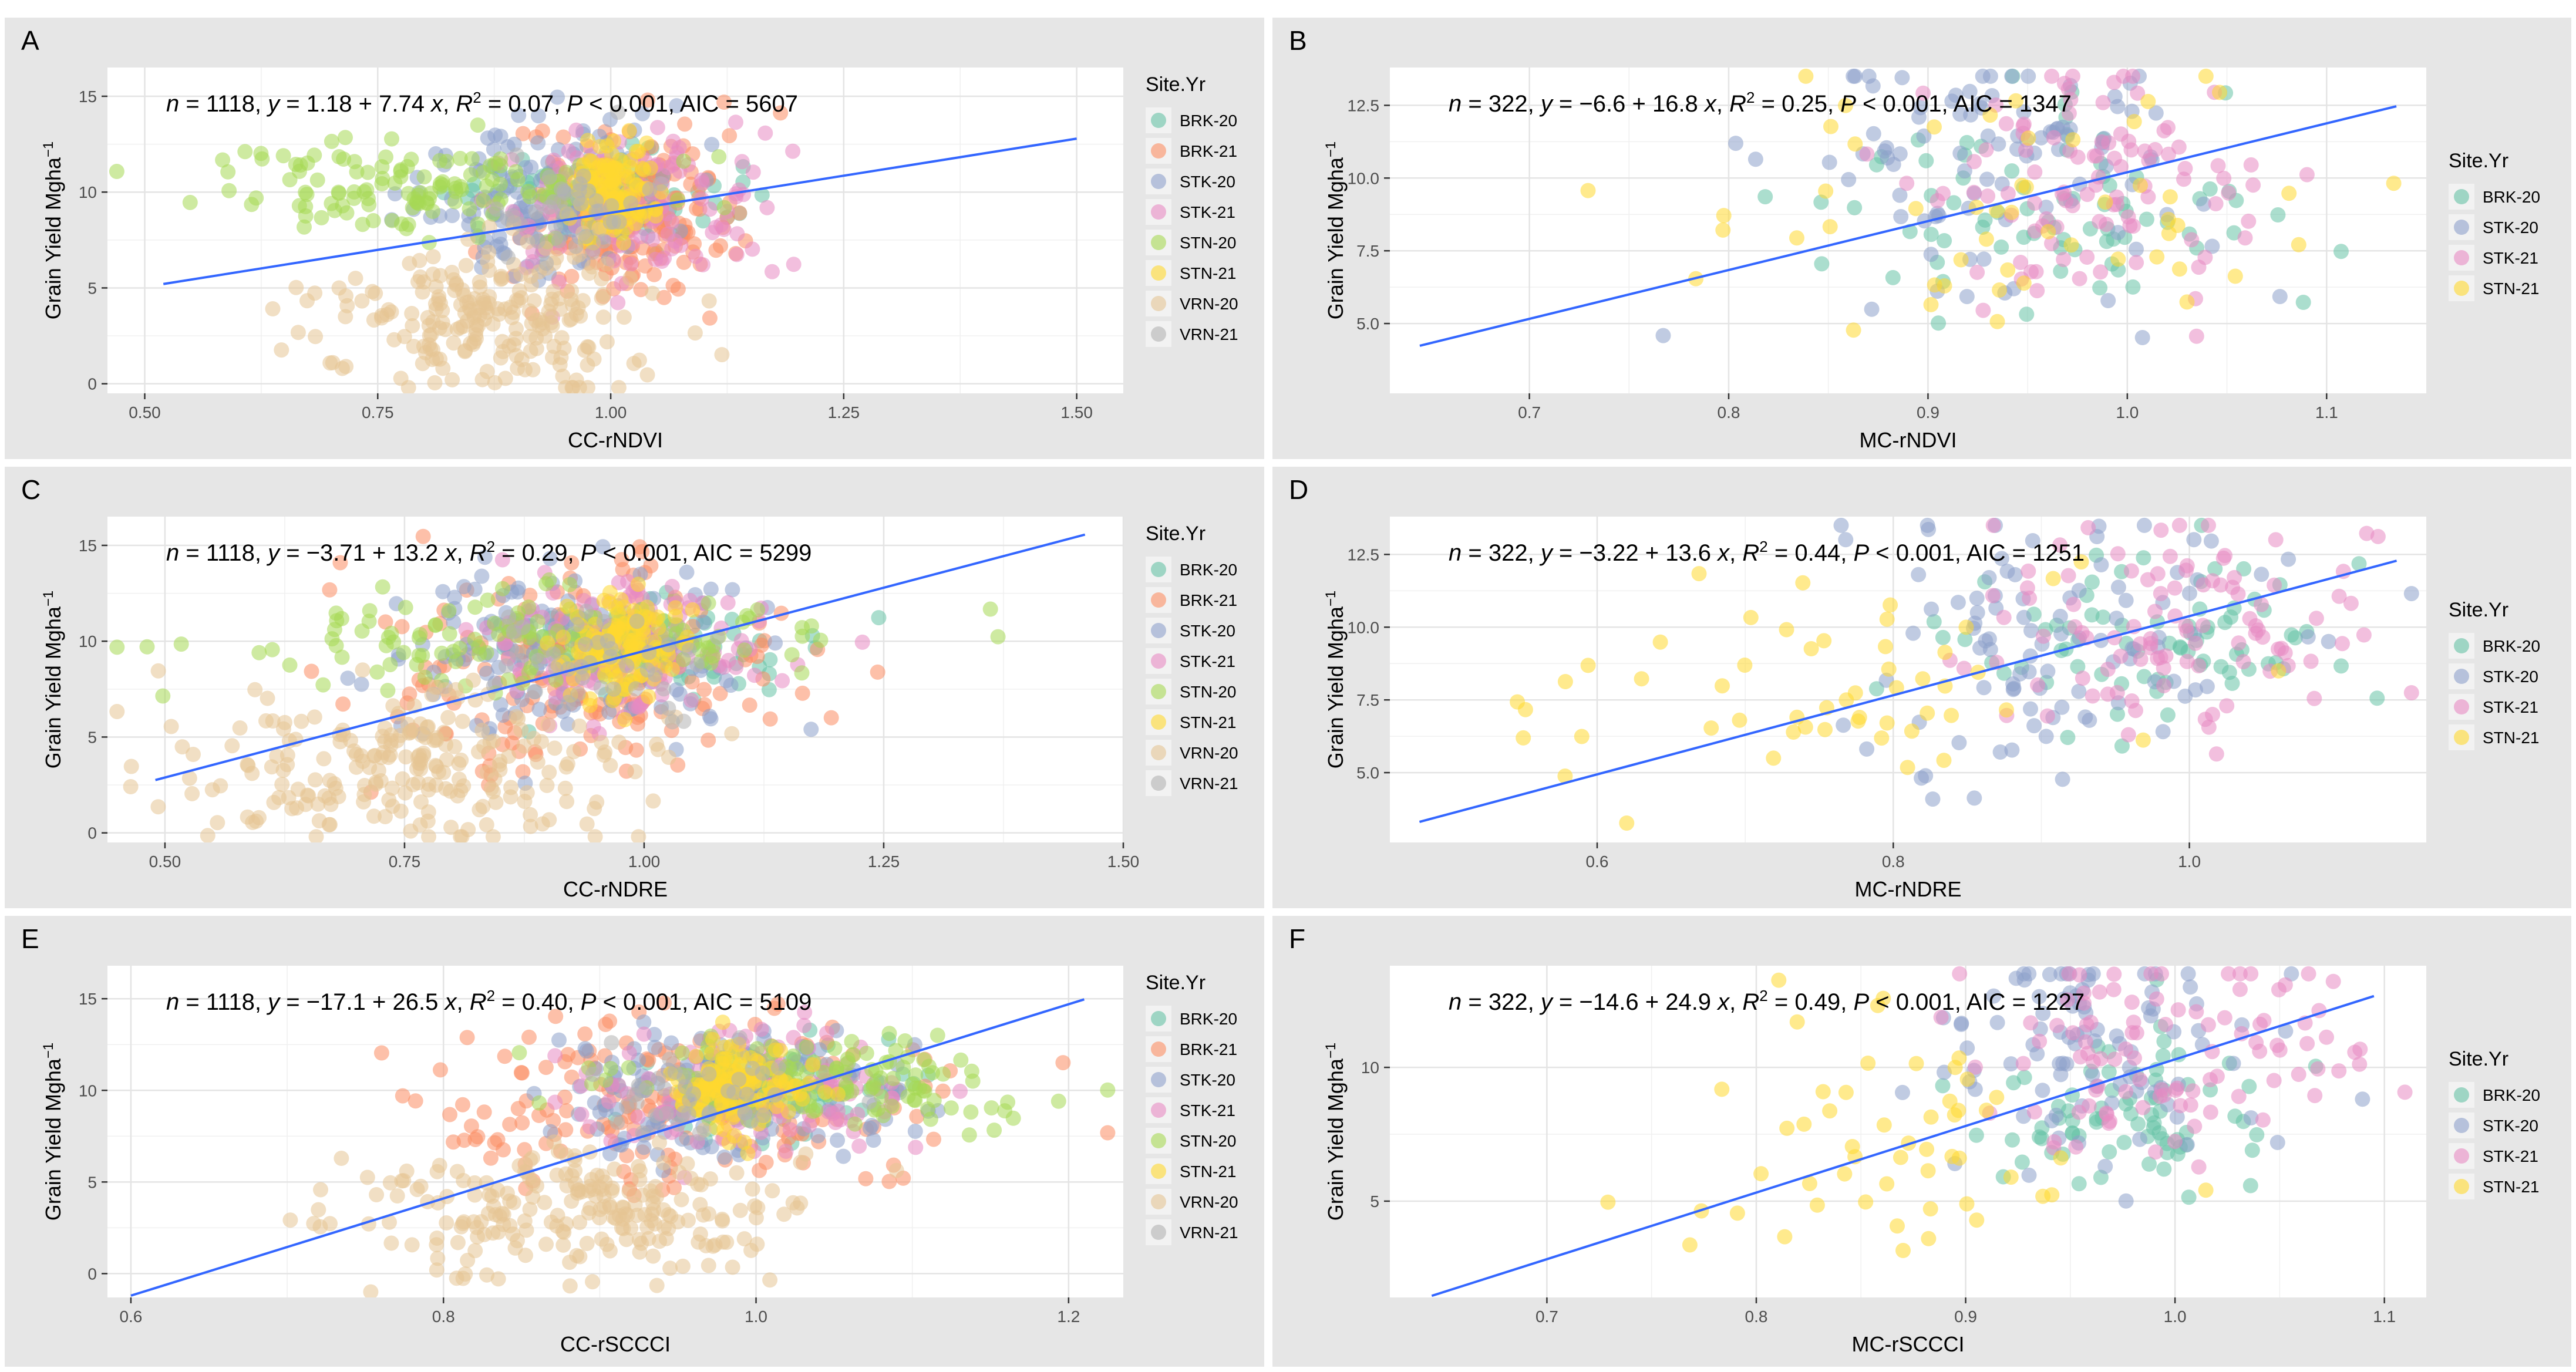 This screenshot has height=1372, width=2576. What do you see at coordinates (1207, 182) in the screenshot?
I see `legend-label: STK-20` at bounding box center [1207, 182].